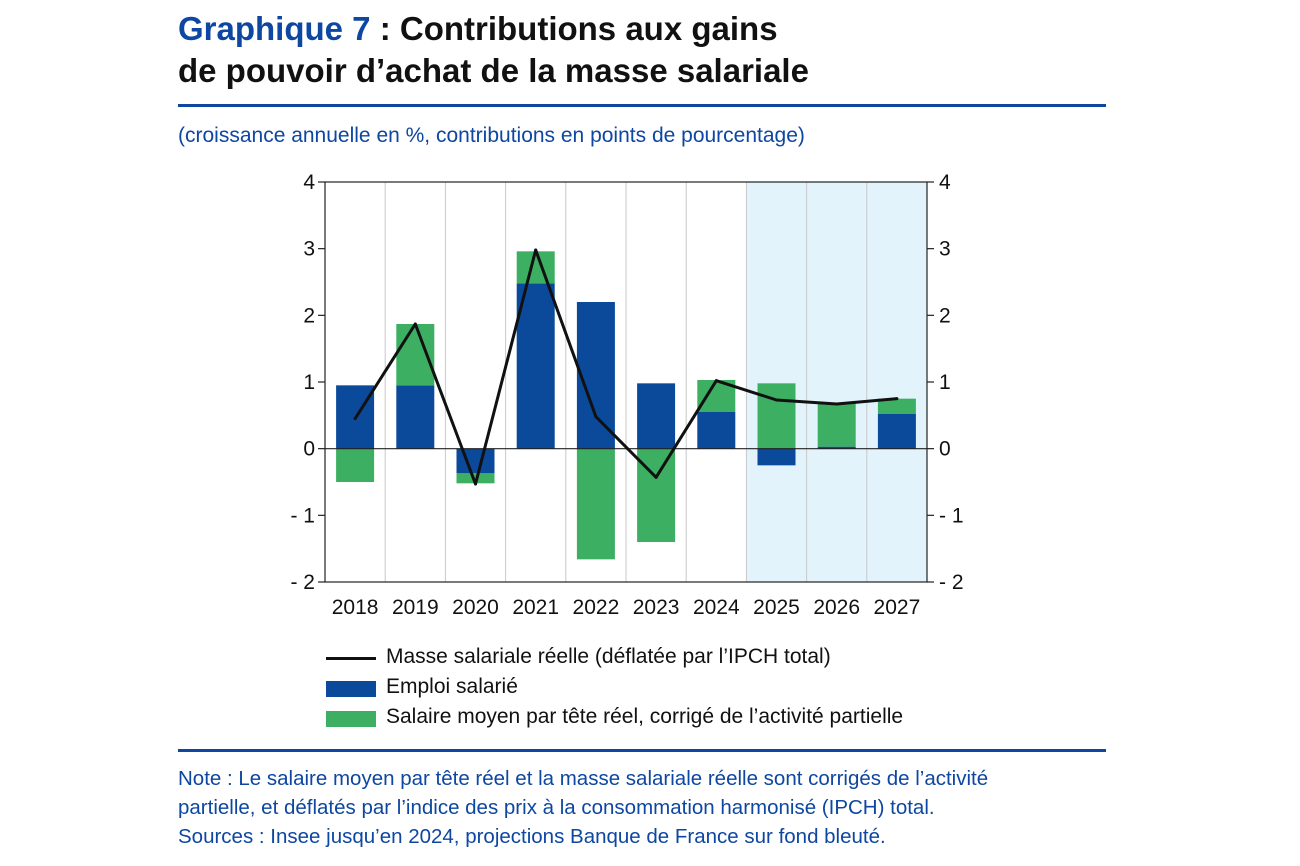 The height and width of the screenshot is (866, 1300). What do you see at coordinates (897, 399) in the screenshot?
I see `line-point-2027` at bounding box center [897, 399].